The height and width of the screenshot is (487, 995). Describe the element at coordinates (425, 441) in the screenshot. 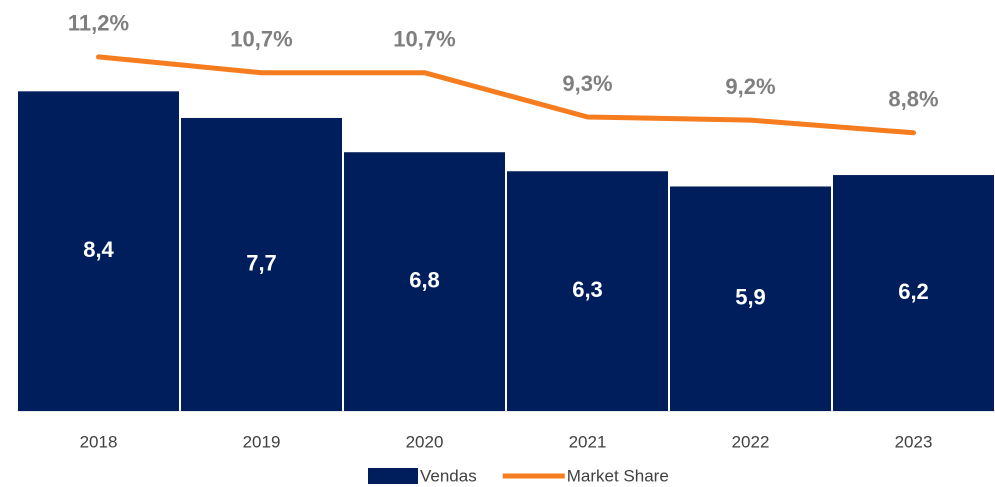

I see `x-tick-label: 2020` at that location.